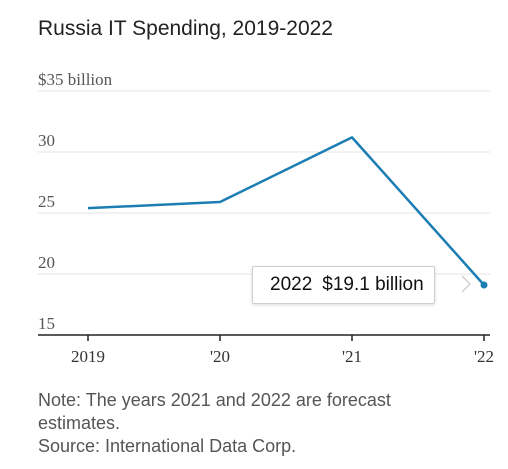  I want to click on y-tick-label: $35 billion, so click(75, 79).